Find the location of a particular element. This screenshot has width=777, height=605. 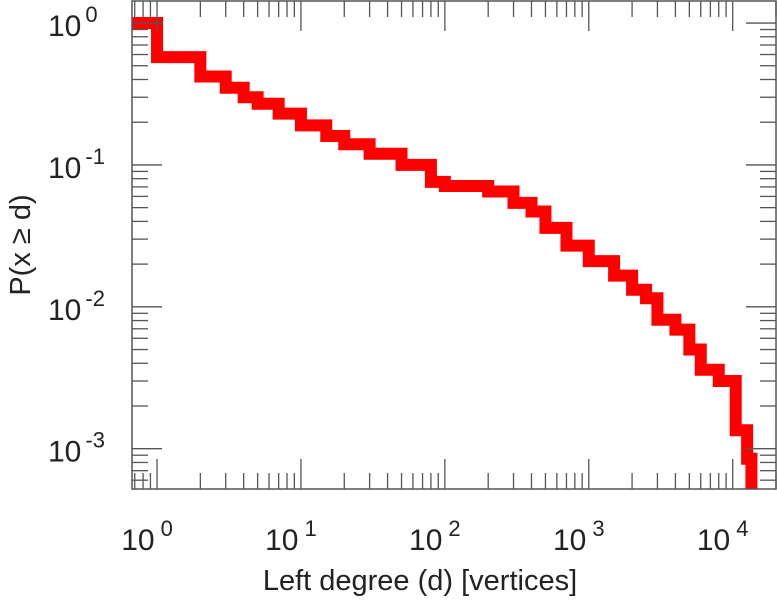

y-tick-label: 10 -2 is located at coordinates (76, 306).